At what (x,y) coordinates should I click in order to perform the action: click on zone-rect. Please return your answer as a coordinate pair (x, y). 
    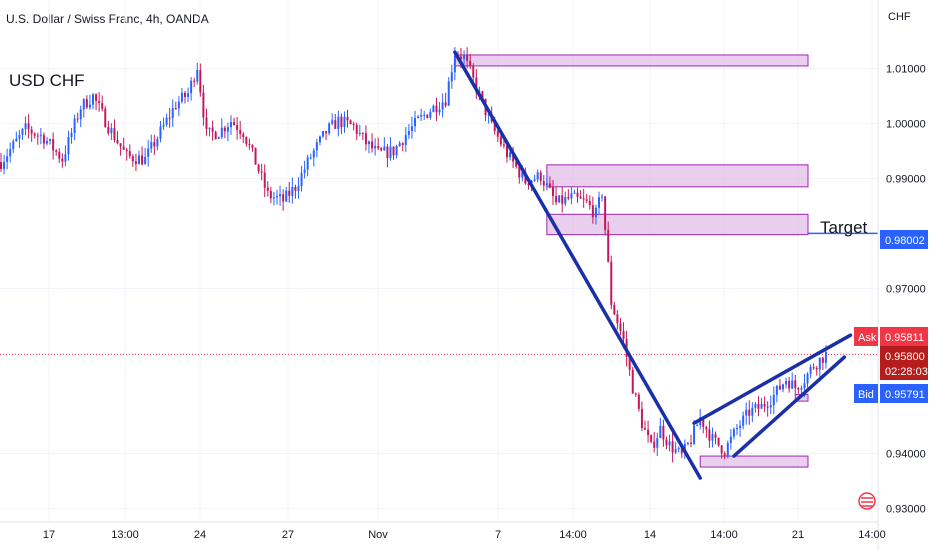
    Looking at the image, I should click on (631, 60).